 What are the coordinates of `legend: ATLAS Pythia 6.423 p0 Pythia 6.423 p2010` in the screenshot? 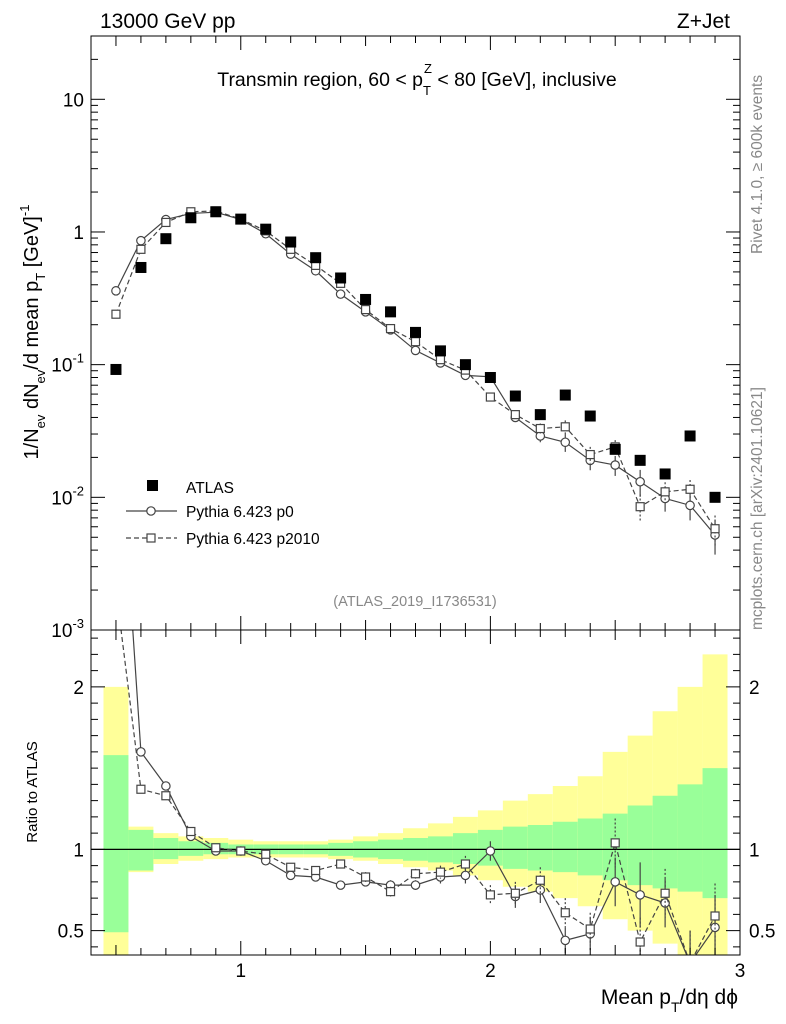 It's located at (223, 514).